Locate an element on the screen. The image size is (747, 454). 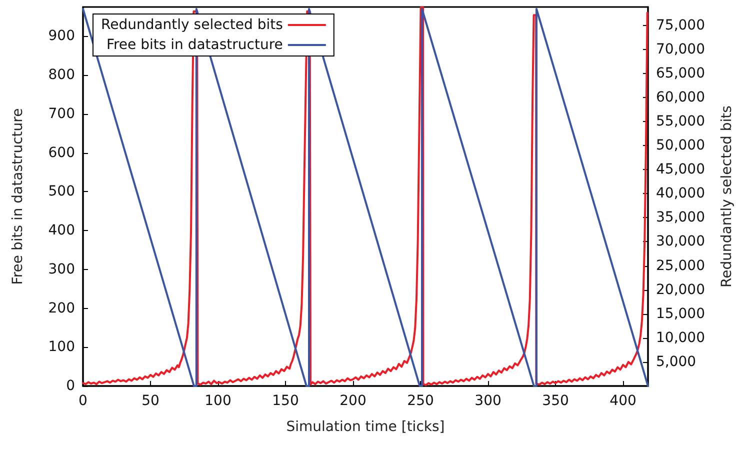
x-tick-label: 350 is located at coordinates (555, 401).